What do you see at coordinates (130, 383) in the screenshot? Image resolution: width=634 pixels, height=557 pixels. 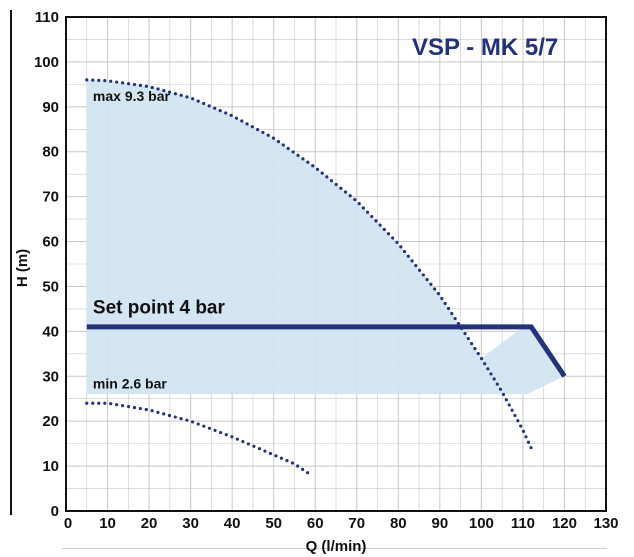 I see `annotation-label: min 2.6 bar` at bounding box center [130, 383].